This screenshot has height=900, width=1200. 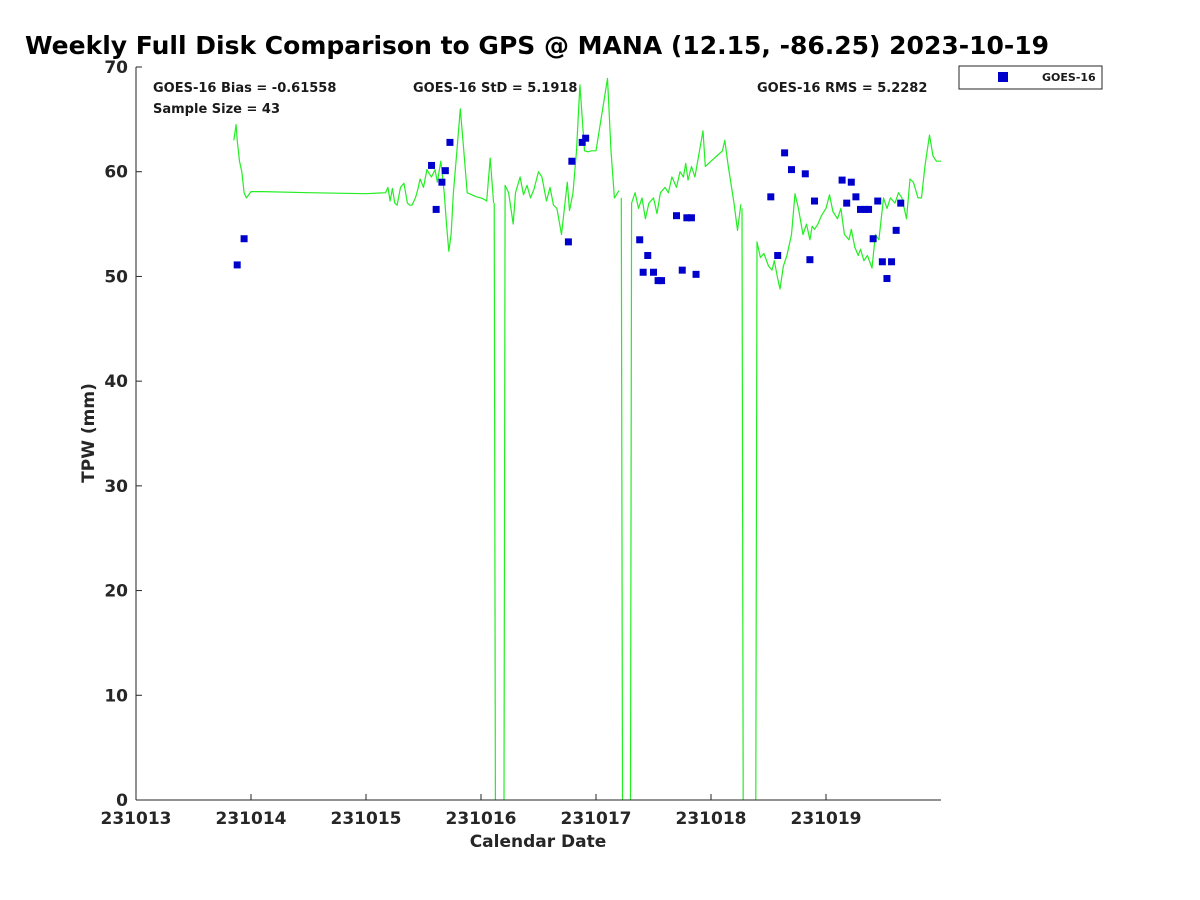 I want to click on y-tick-label: 30, so click(x=116, y=487).